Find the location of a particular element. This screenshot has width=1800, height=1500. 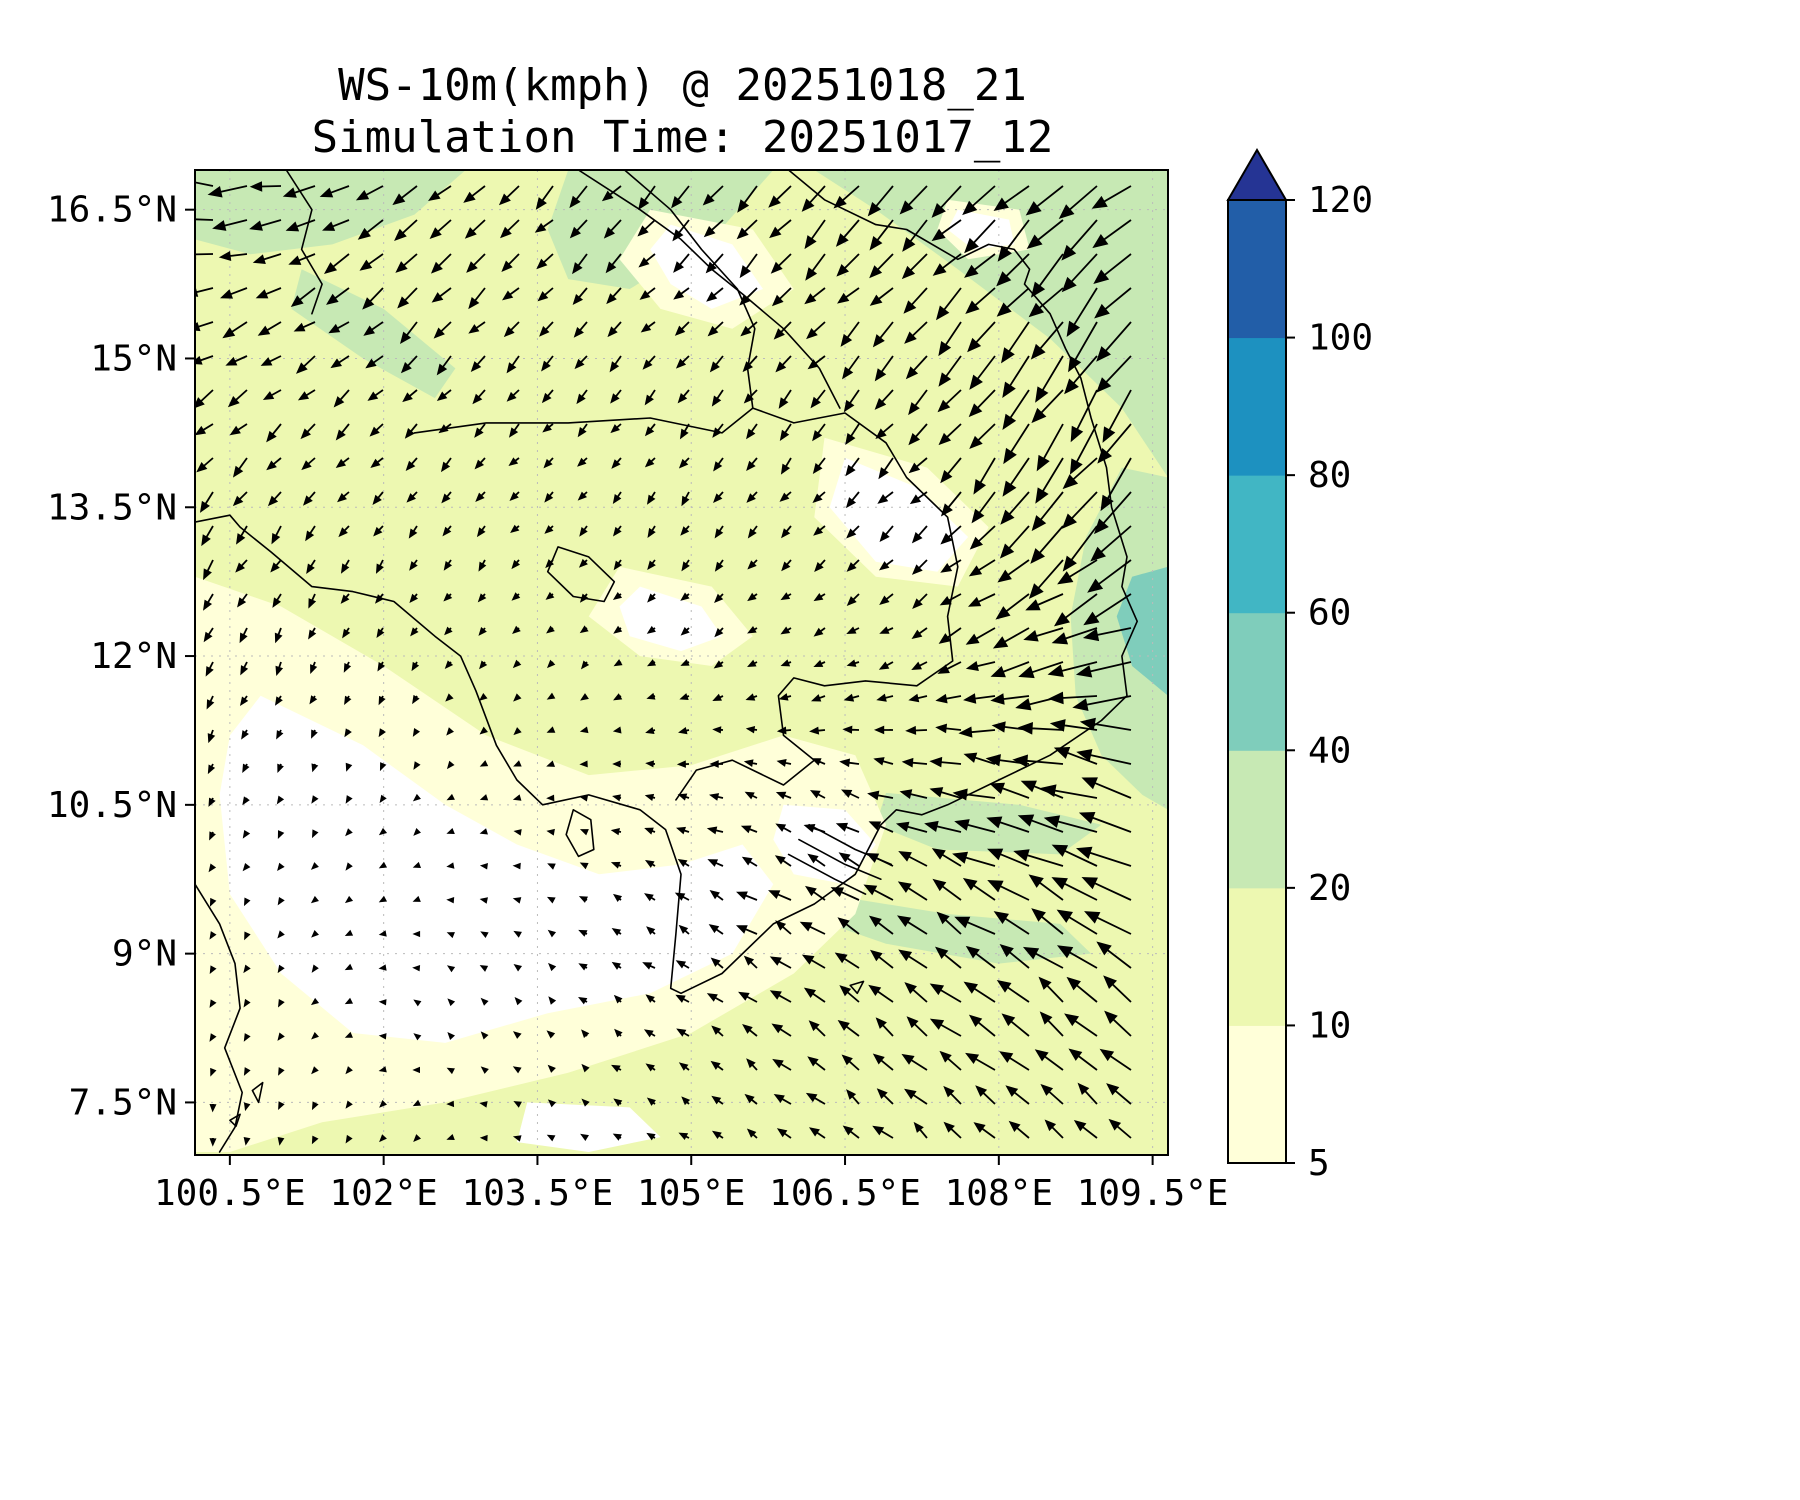

colorbar-tick-label: 5 is located at coordinates (1319, 1163).